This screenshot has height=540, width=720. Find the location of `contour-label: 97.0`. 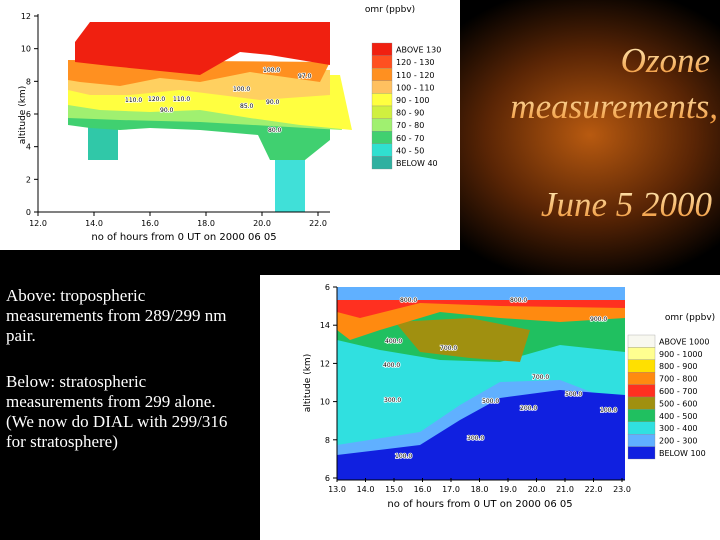

contour-label: 97.0 is located at coordinates (305, 76).